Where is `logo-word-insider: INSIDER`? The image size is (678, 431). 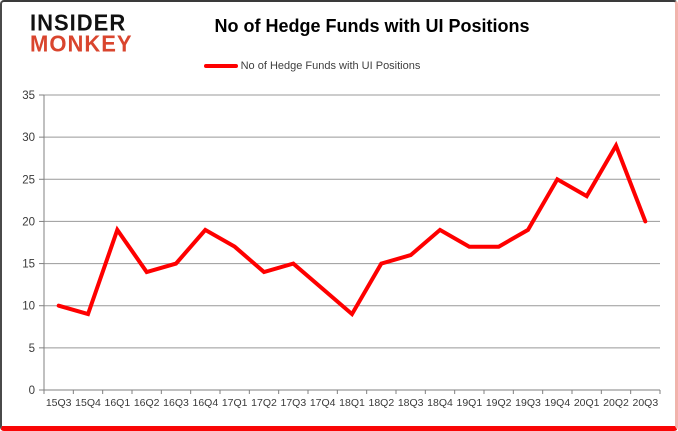 logo-word-insider: INSIDER is located at coordinates (78, 22).